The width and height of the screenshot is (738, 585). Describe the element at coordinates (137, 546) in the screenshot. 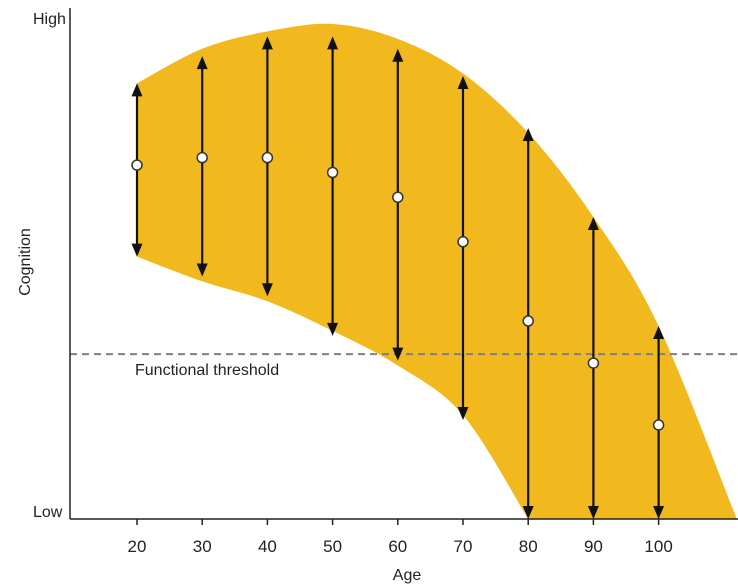

I see `x-tick-label-20: 20` at that location.